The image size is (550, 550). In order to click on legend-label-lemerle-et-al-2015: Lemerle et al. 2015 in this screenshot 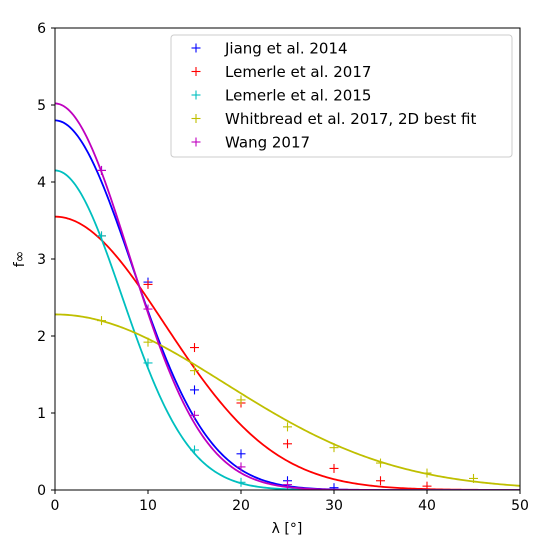, I will do `click(298, 96)`.